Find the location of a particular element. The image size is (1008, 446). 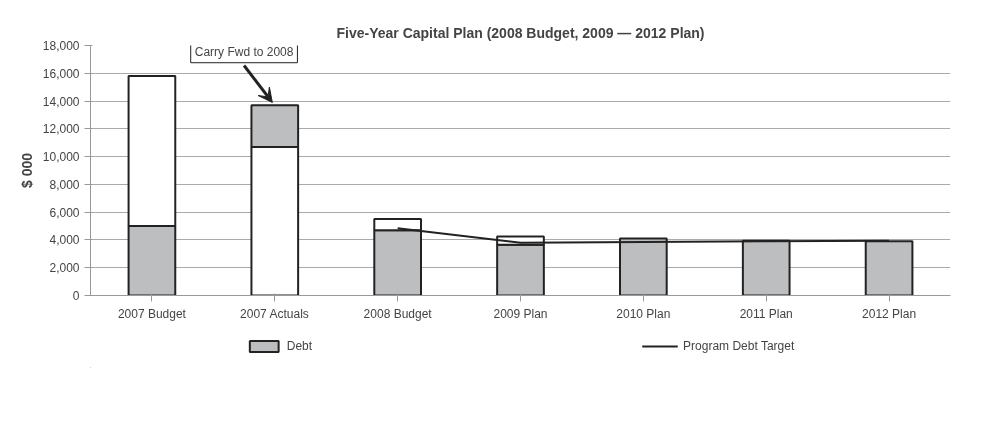

y-tick-label: 12,000 is located at coordinates (61, 129).